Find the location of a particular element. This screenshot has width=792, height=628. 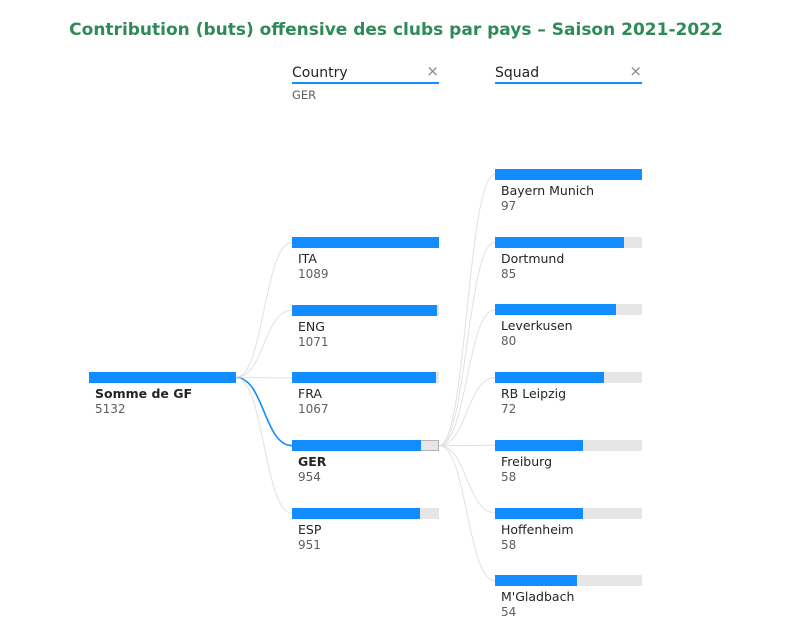

node-label: ITA is located at coordinates (307, 258).